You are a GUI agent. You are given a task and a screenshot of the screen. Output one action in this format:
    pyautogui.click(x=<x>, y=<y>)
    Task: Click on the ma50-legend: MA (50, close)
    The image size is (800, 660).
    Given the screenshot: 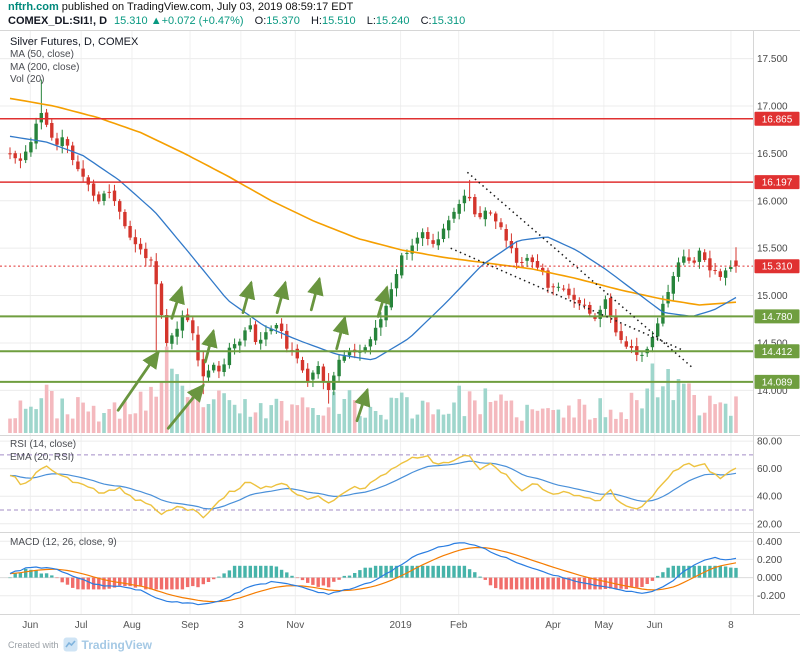 What is the action you would take?
    pyautogui.click(x=42, y=54)
    